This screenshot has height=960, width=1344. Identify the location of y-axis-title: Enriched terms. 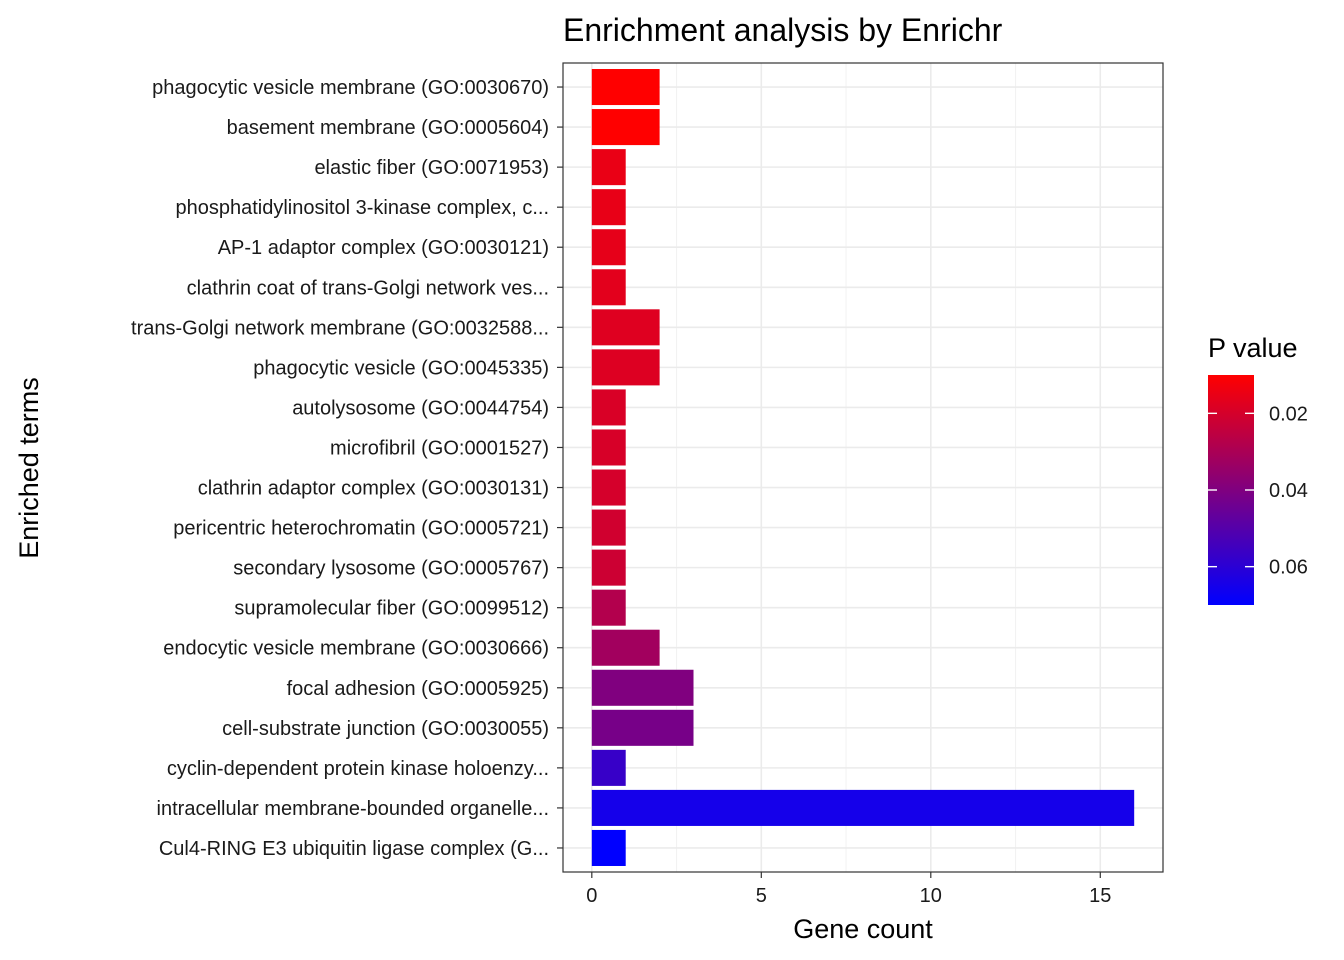
(29, 468).